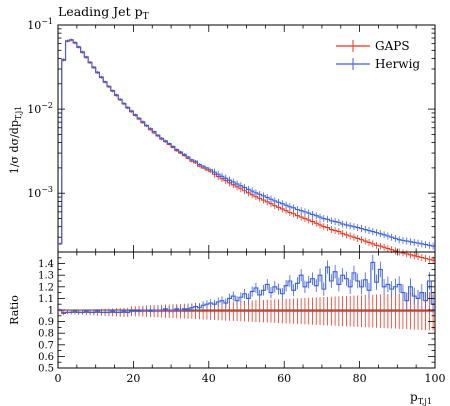 This screenshot has width=450, height=406. What do you see at coordinates (209, 378) in the screenshot?
I see `x-tick-label: 40` at bounding box center [209, 378].